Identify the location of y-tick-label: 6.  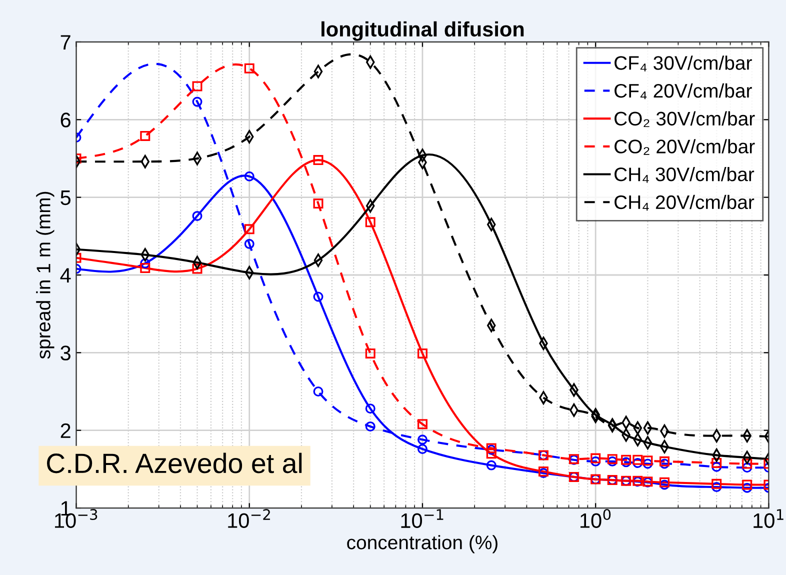
(65, 120).